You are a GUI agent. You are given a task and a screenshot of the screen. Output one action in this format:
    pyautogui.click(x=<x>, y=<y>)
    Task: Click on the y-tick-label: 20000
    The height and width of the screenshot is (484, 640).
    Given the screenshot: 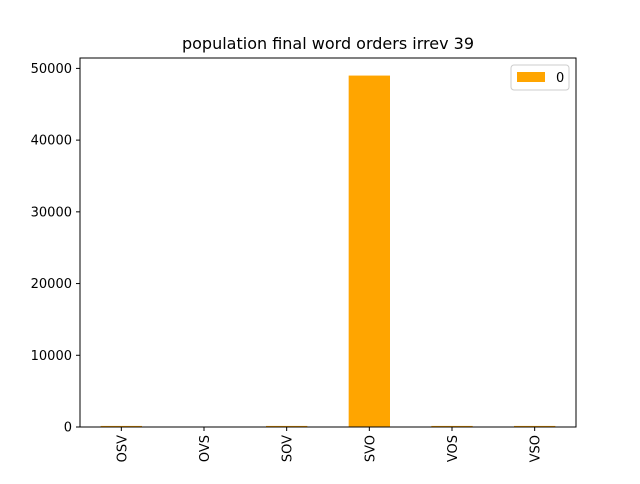 What is the action you would take?
    pyautogui.click(x=51, y=284)
    